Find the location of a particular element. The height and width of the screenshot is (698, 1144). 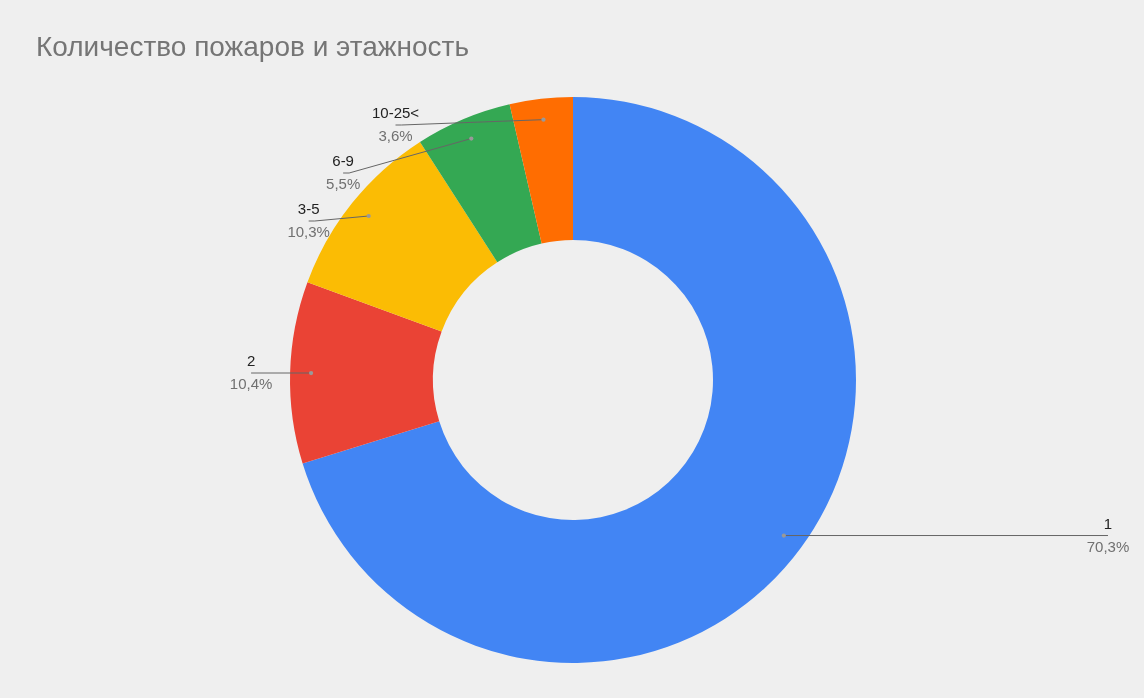

slice-label: 1 is located at coordinates (1108, 523).